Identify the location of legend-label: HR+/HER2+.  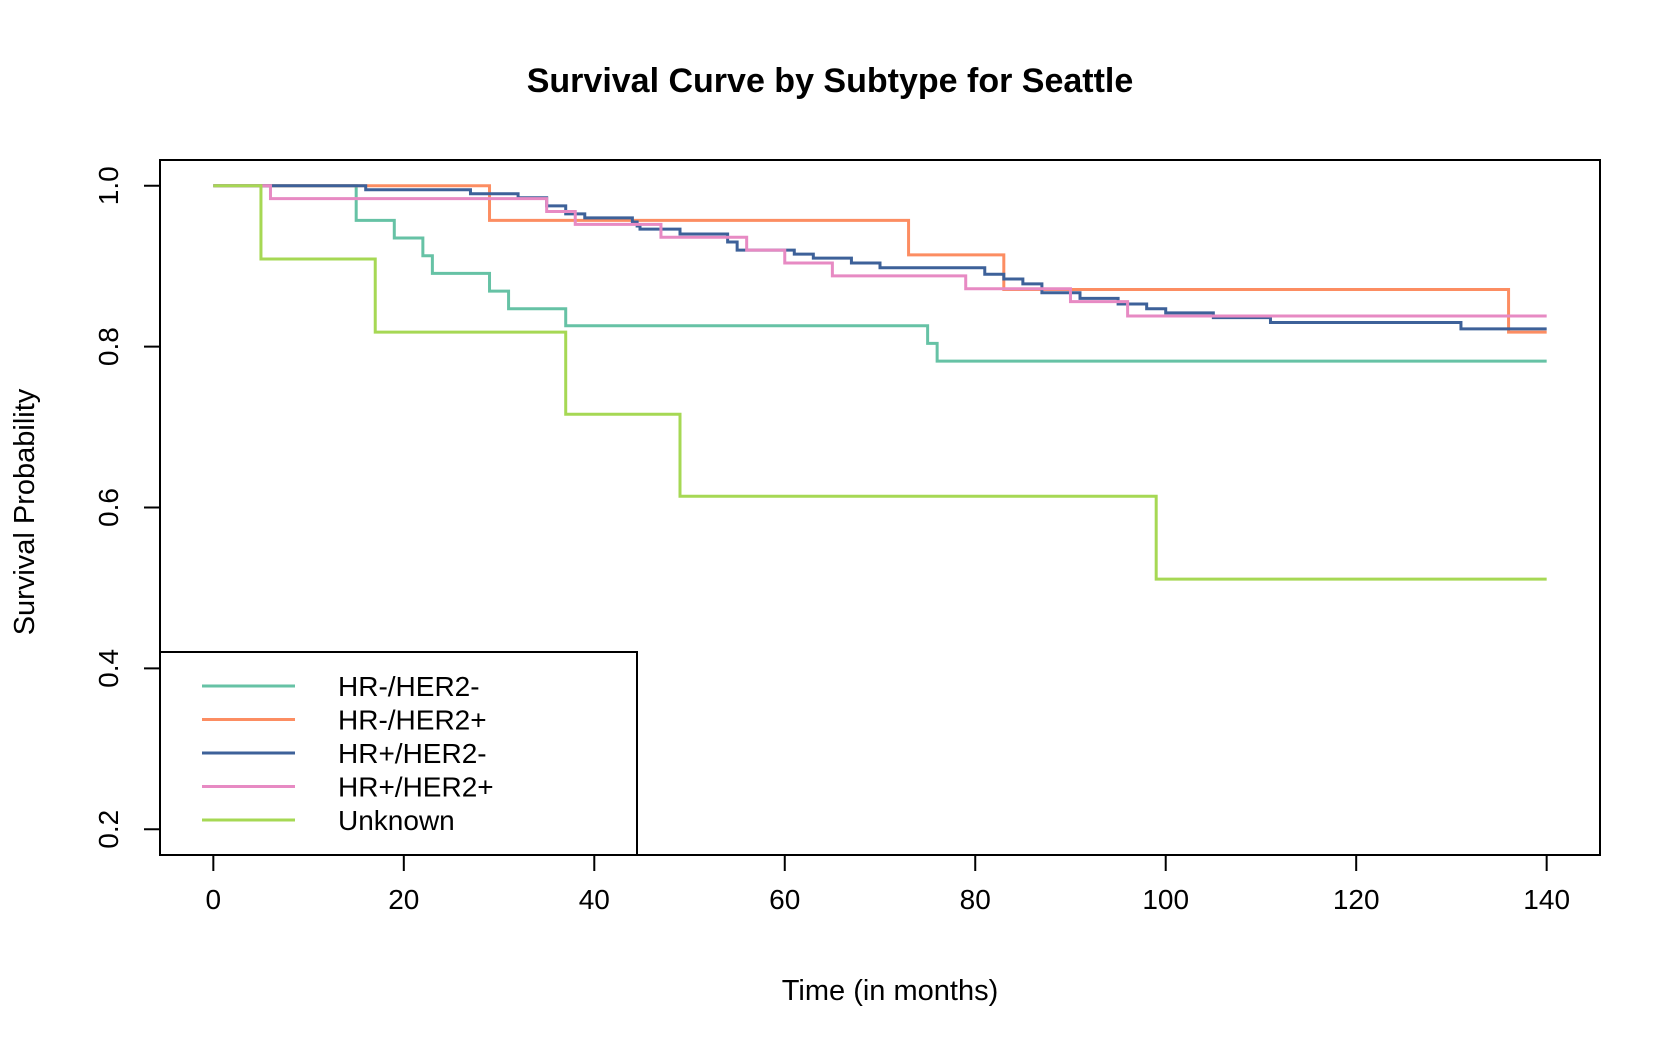
(416, 787).